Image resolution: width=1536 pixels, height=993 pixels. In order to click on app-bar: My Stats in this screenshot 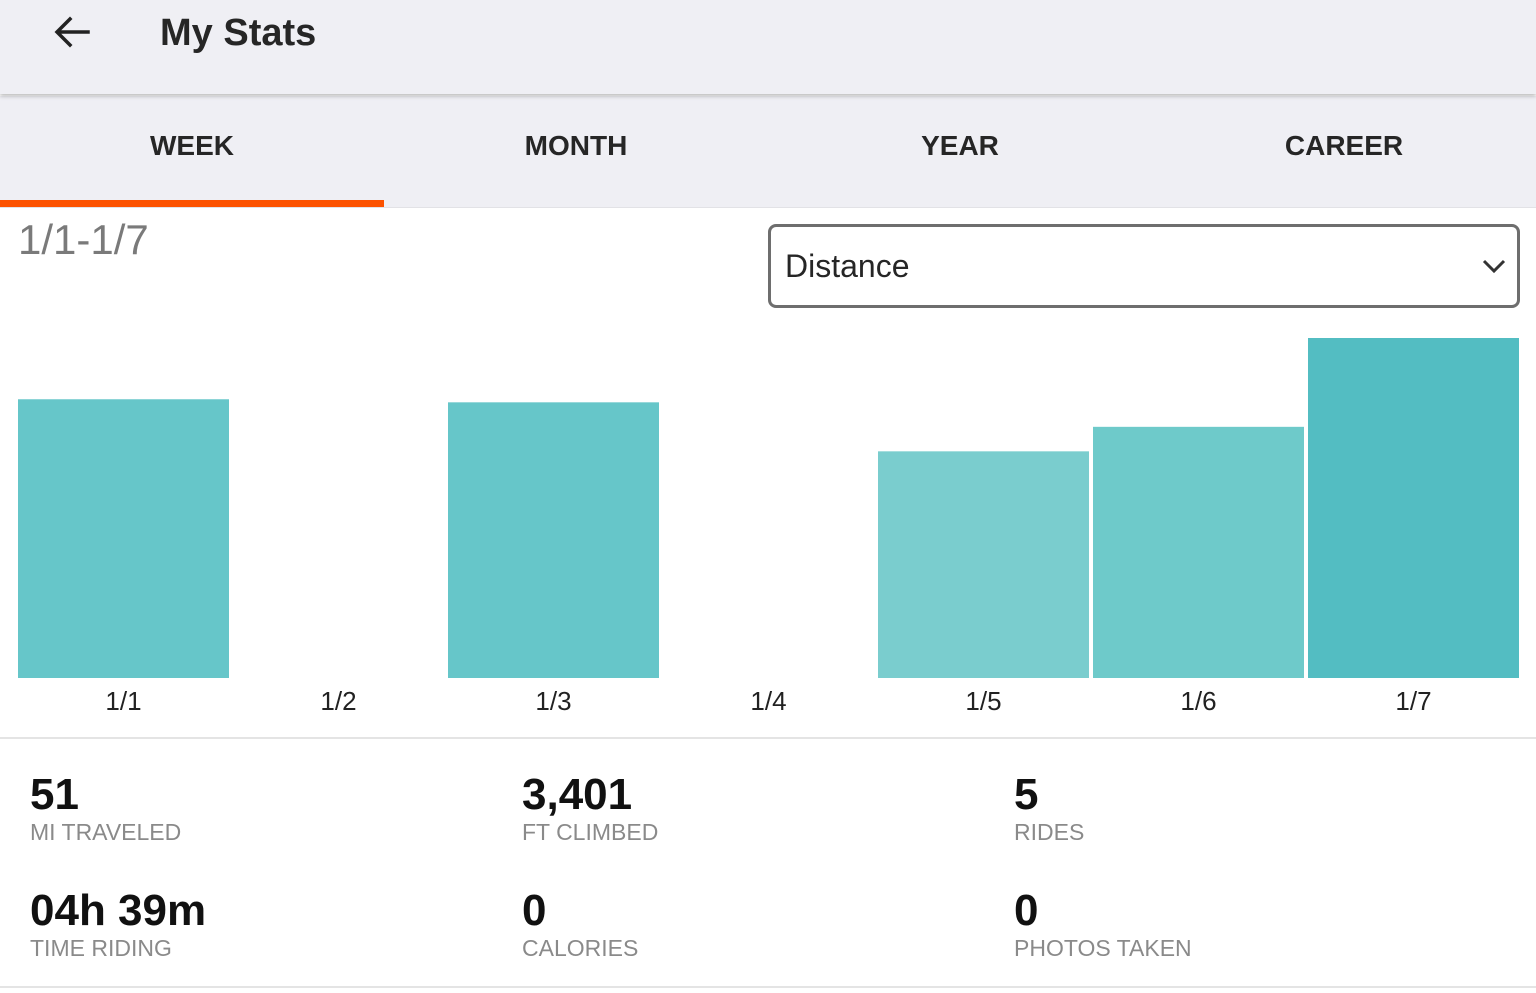, I will do `click(768, 47)`.